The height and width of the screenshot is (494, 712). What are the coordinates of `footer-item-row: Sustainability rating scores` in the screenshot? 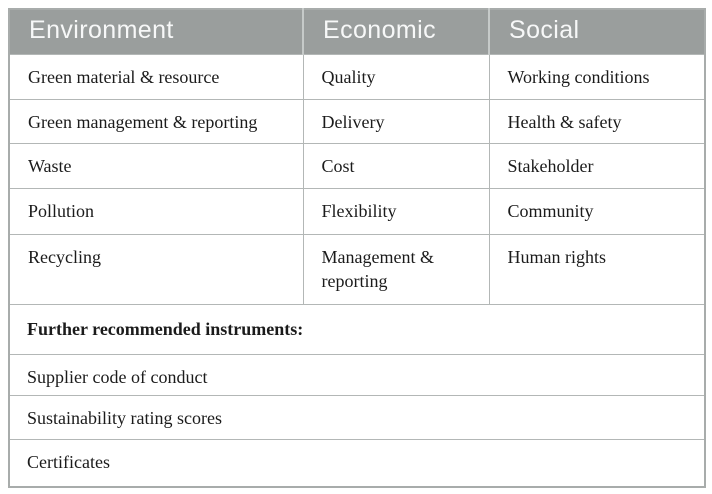 It's located at (357, 417).